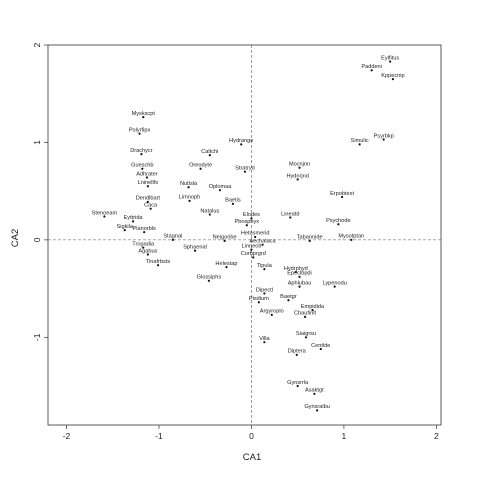 The width and height of the screenshot is (480, 485). What do you see at coordinates (148, 199) in the screenshot?
I see `point-label: Dendlbart` at bounding box center [148, 199].